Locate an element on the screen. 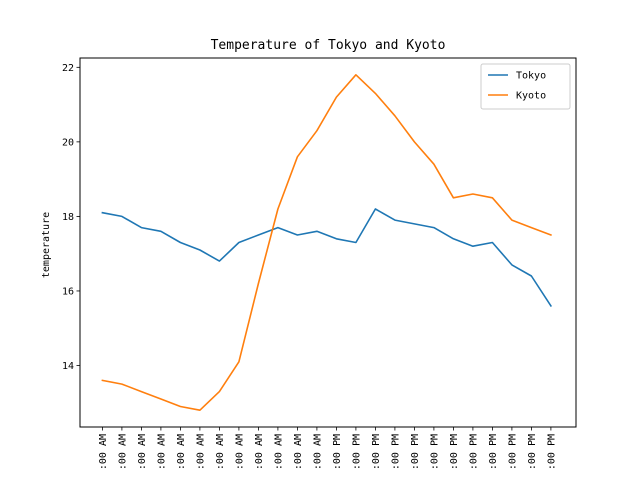 The width and height of the screenshot is (640, 480). y-tick-label: 14 is located at coordinates (68, 366).